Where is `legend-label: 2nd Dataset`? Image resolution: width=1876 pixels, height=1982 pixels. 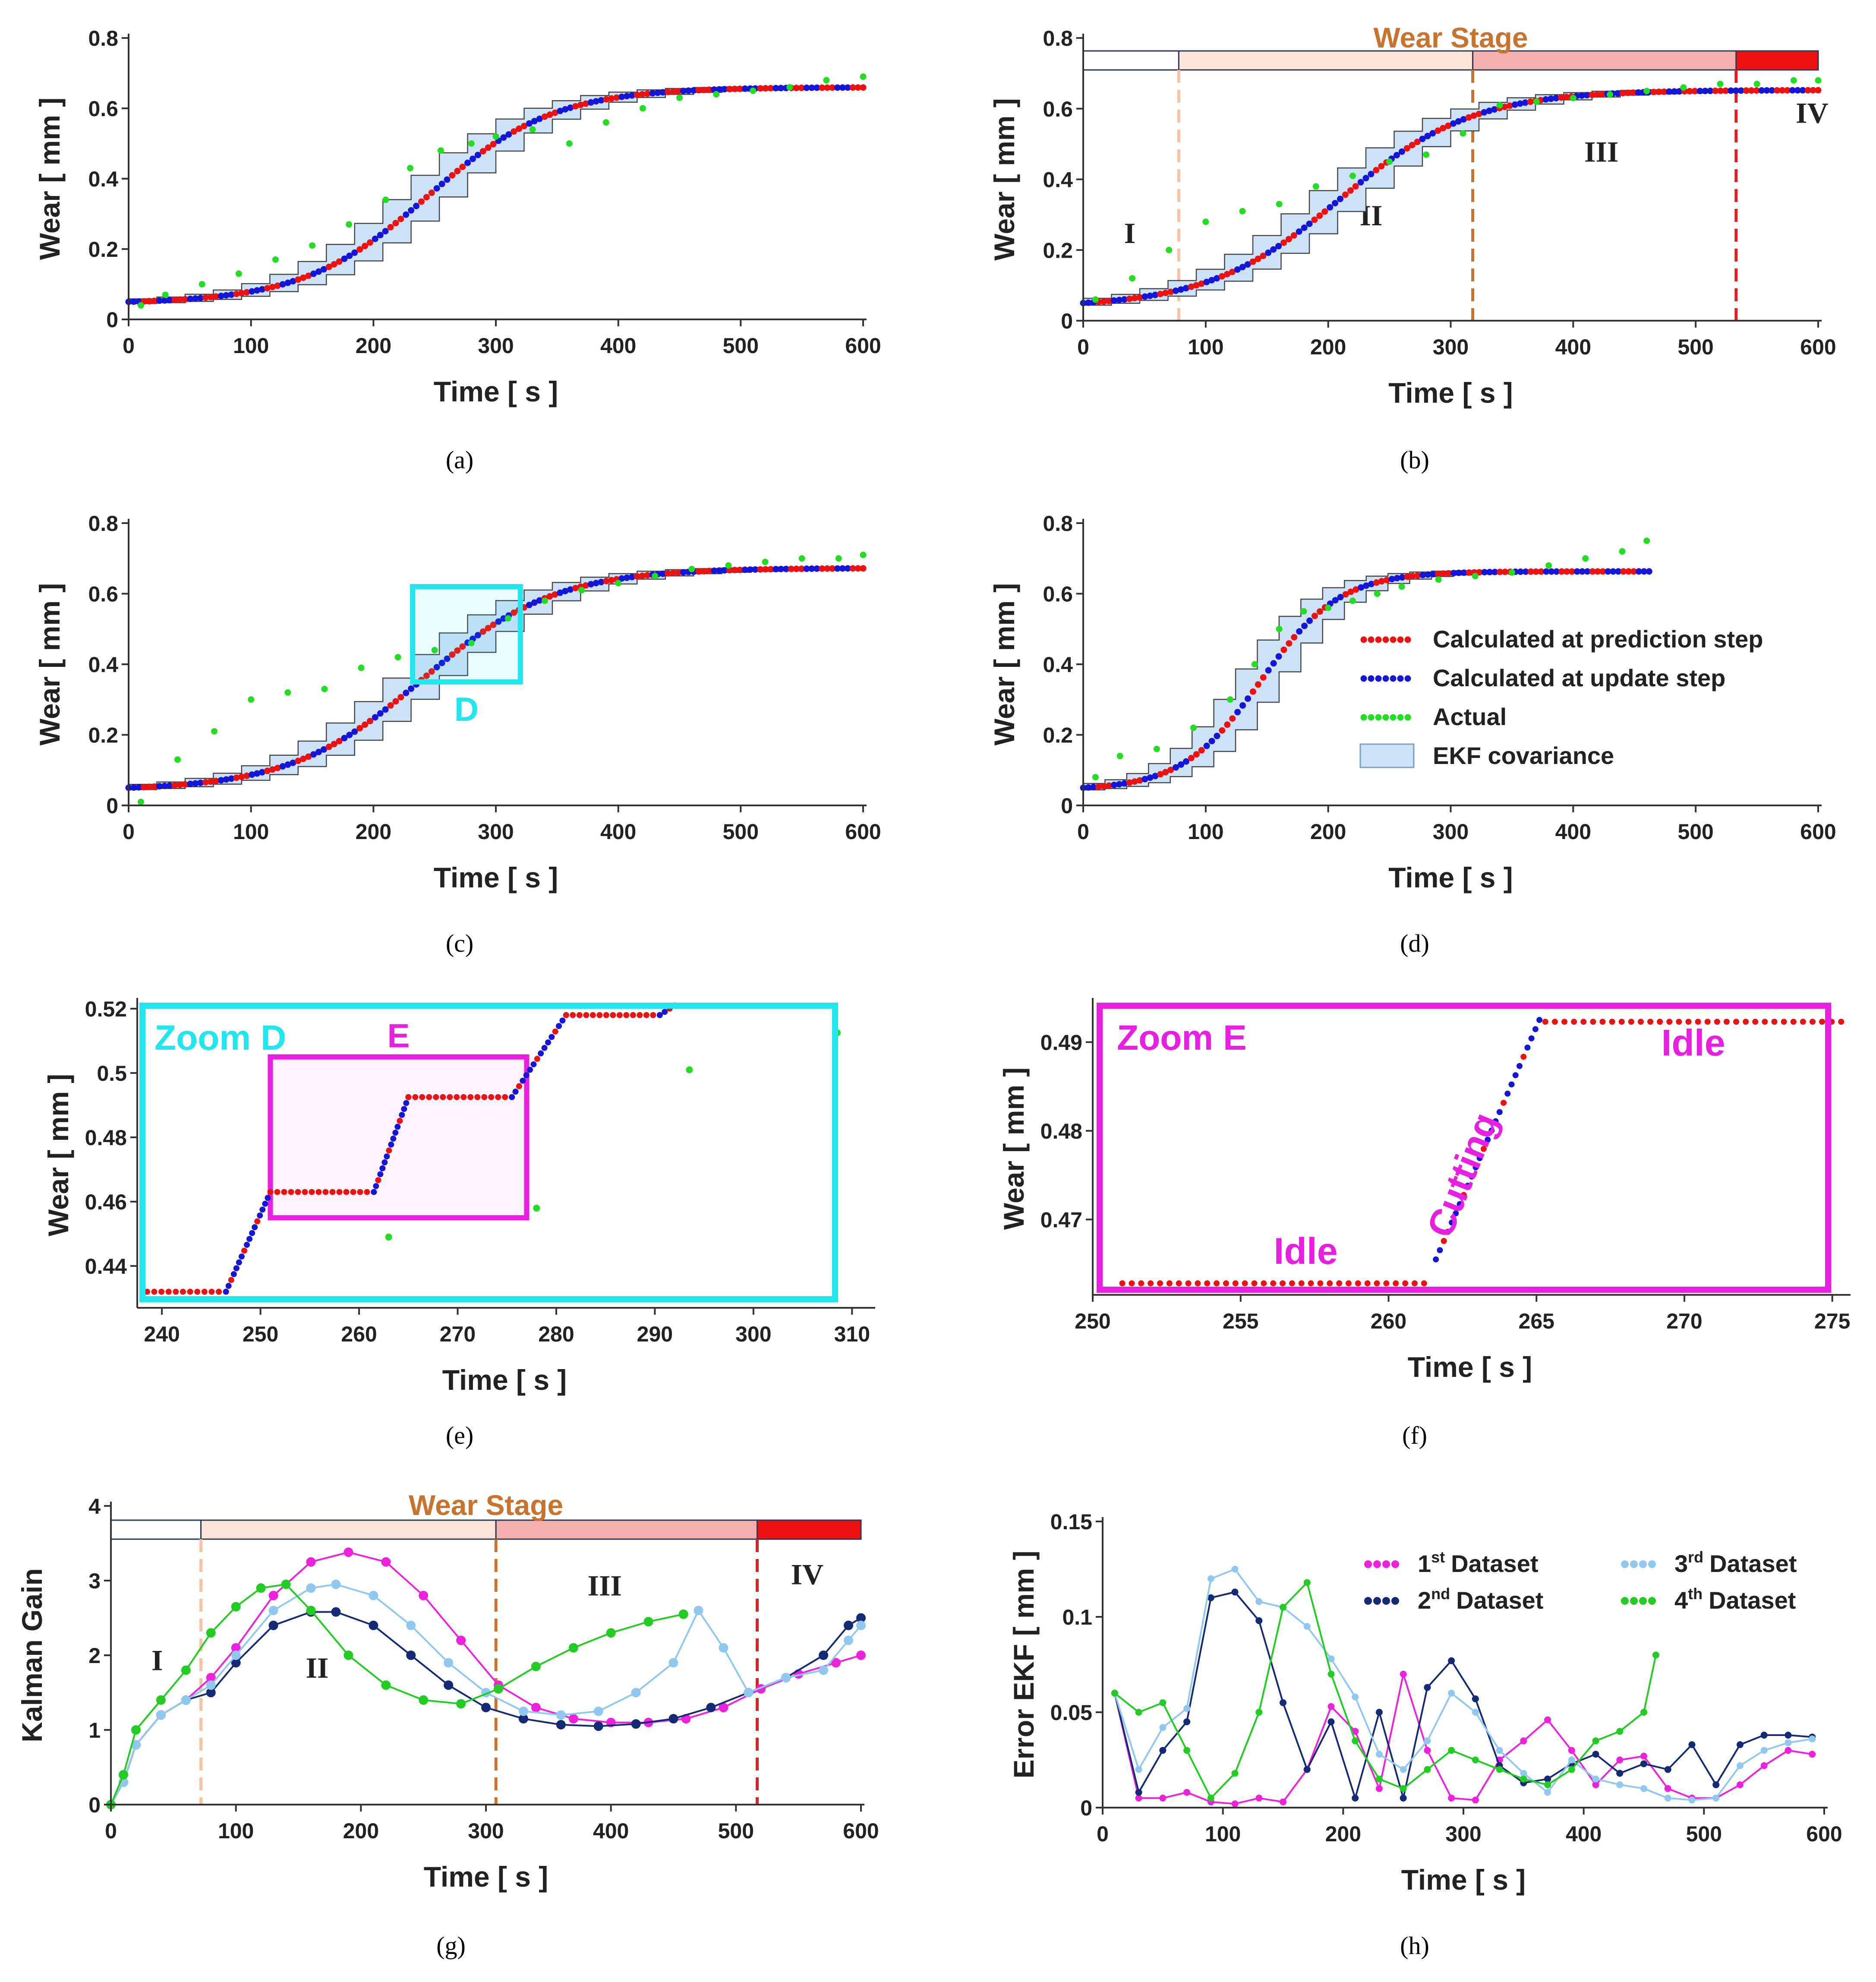
legend-label: 2nd Dataset is located at coordinates (1480, 1599).